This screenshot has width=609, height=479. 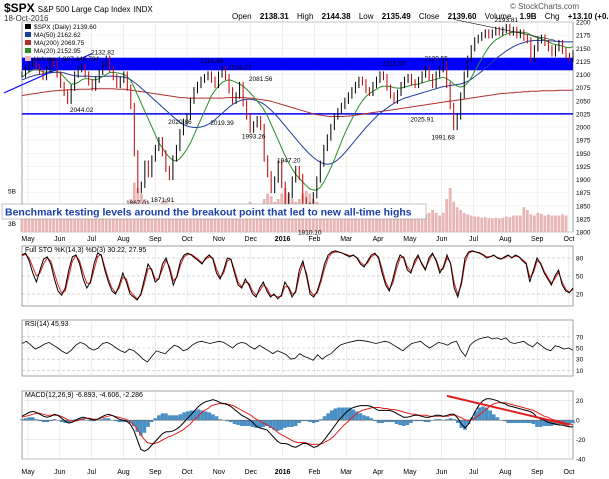 I want to click on legend-ma50: MA(50) 2162.62, so click(x=57, y=35).